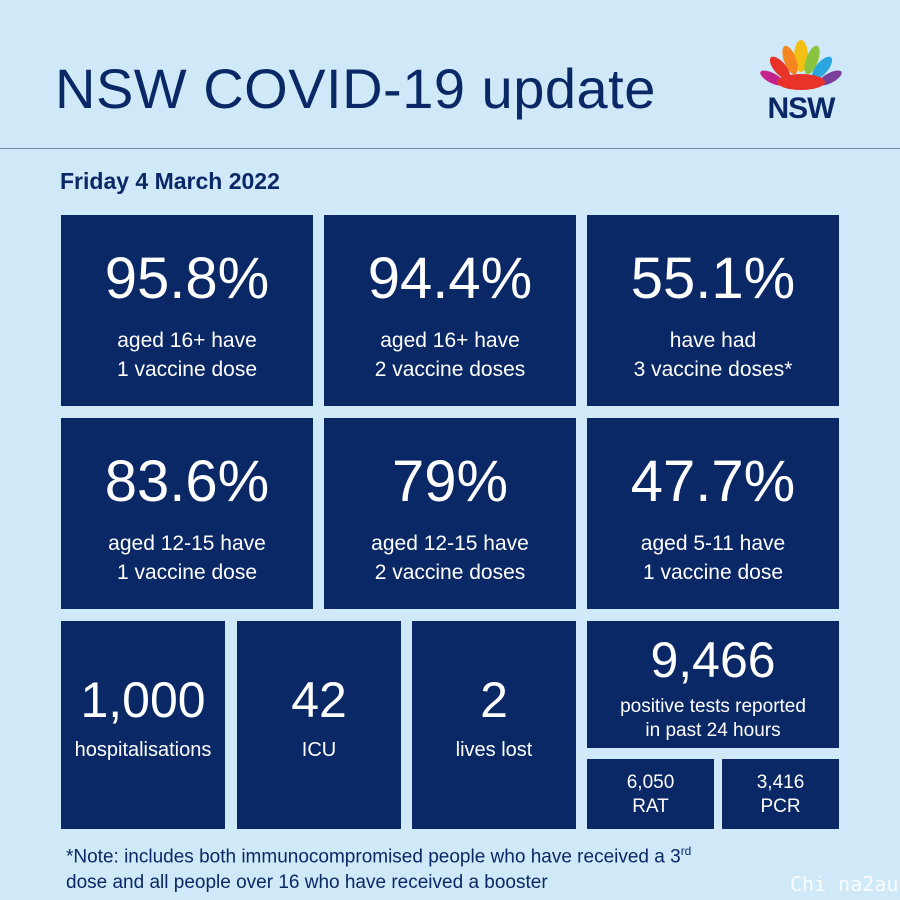 The height and width of the screenshot is (900, 900). I want to click on icu-tile: 42 ICU, so click(319, 725).